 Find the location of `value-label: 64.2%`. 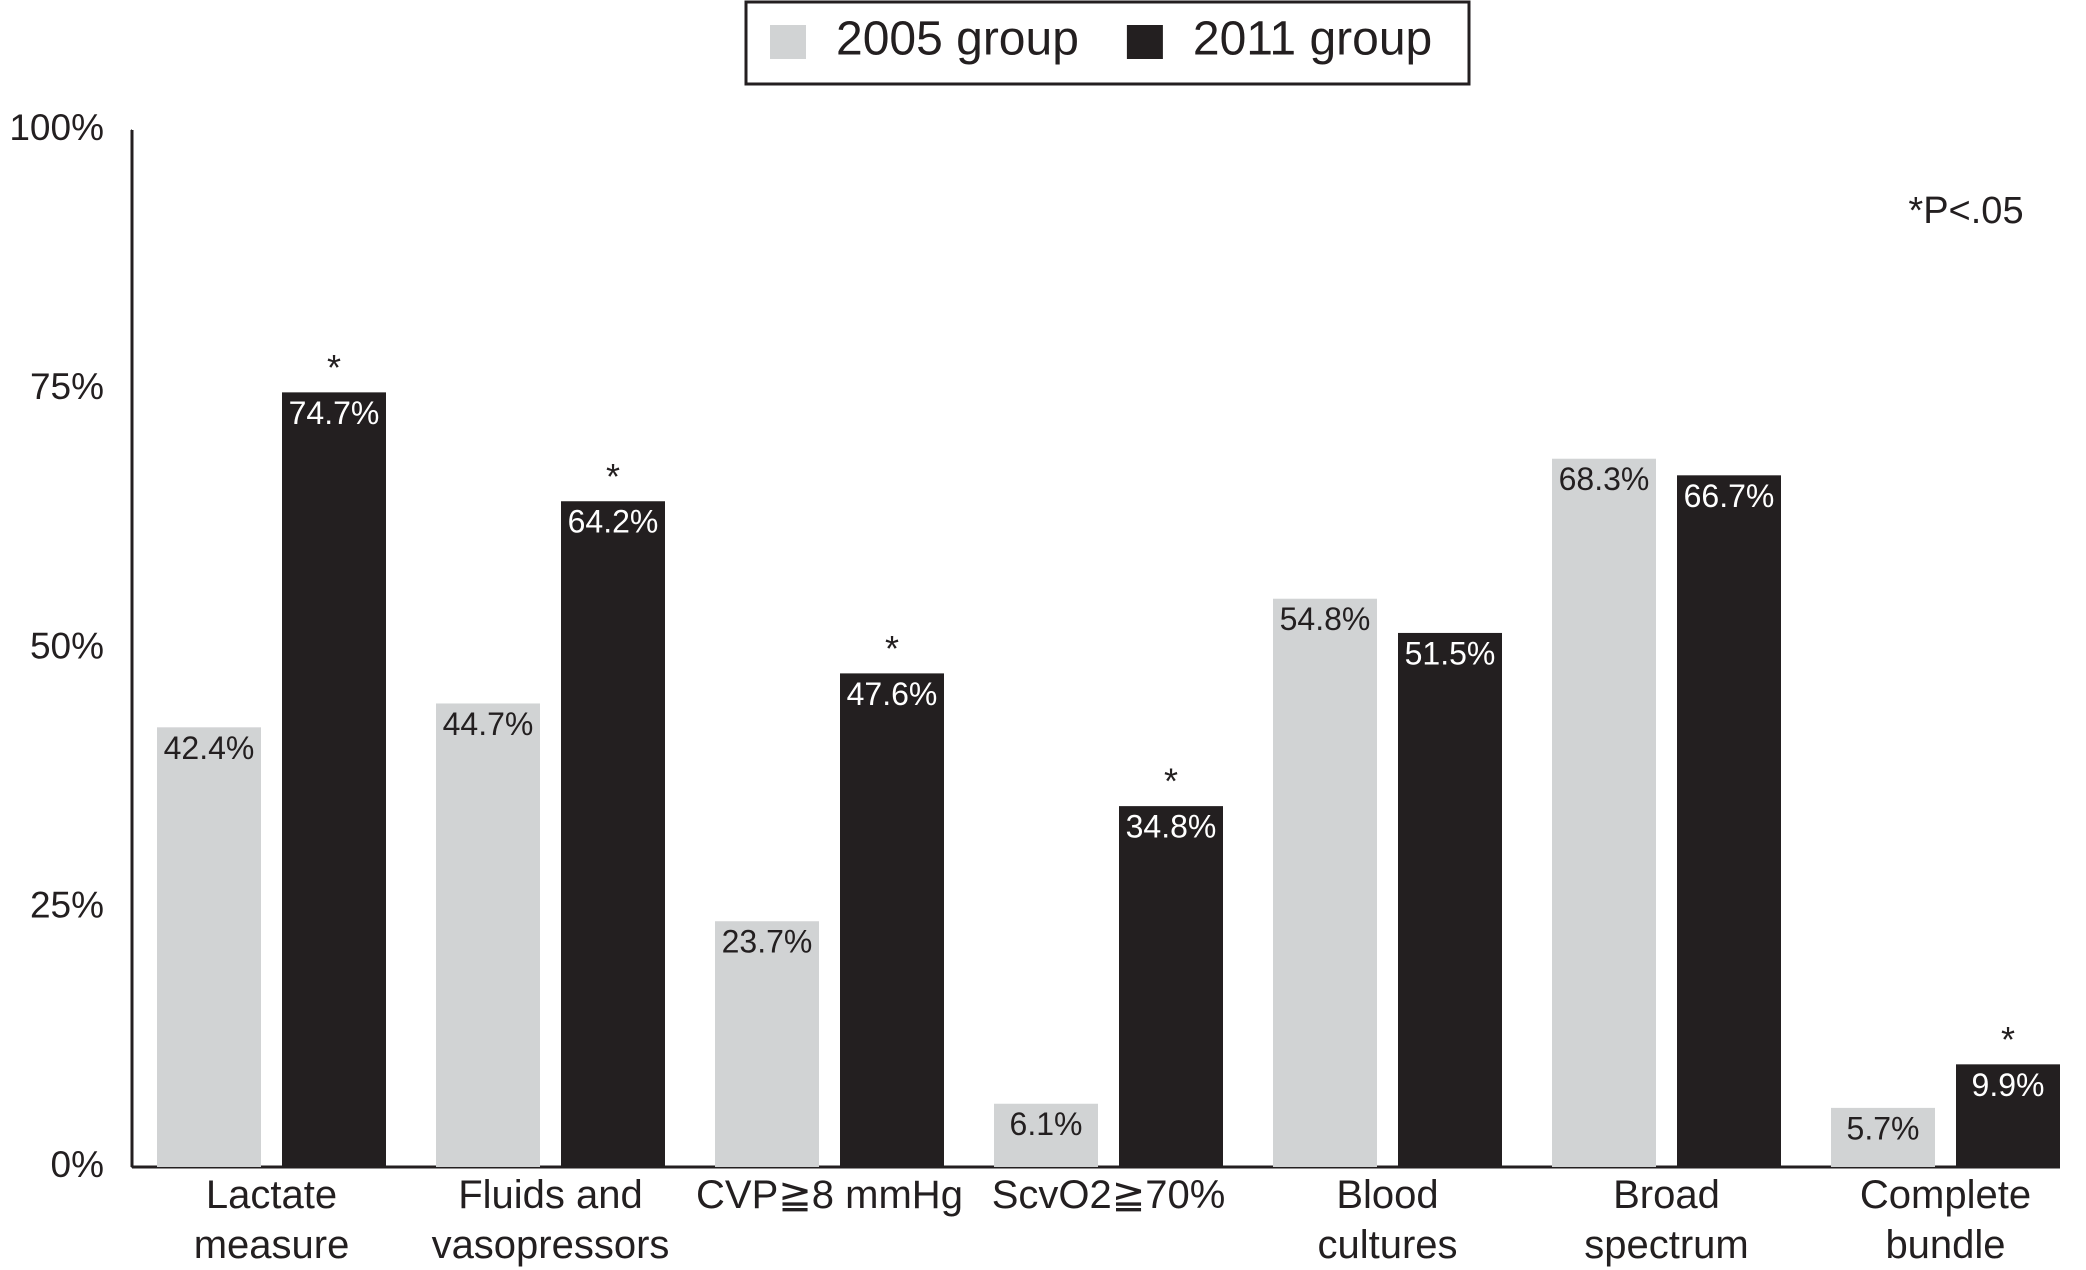

value-label: 64.2% is located at coordinates (613, 522).